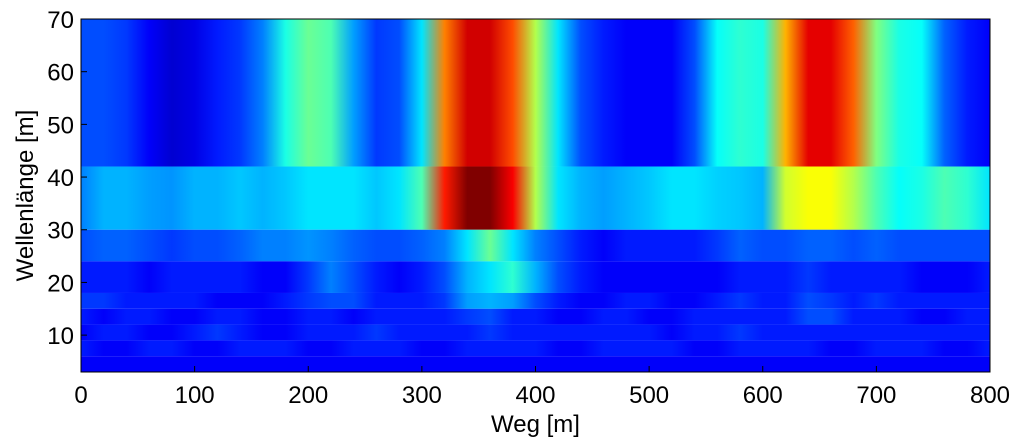 The height and width of the screenshot is (441, 1020). What do you see at coordinates (195, 395) in the screenshot?
I see `x-tick-label: 100` at bounding box center [195, 395].